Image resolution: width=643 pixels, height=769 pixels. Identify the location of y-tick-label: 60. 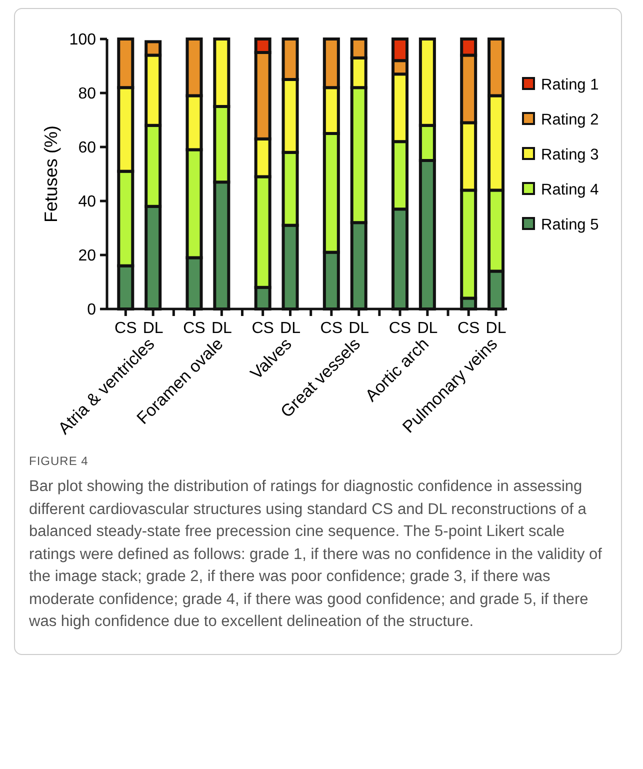
(87, 148).